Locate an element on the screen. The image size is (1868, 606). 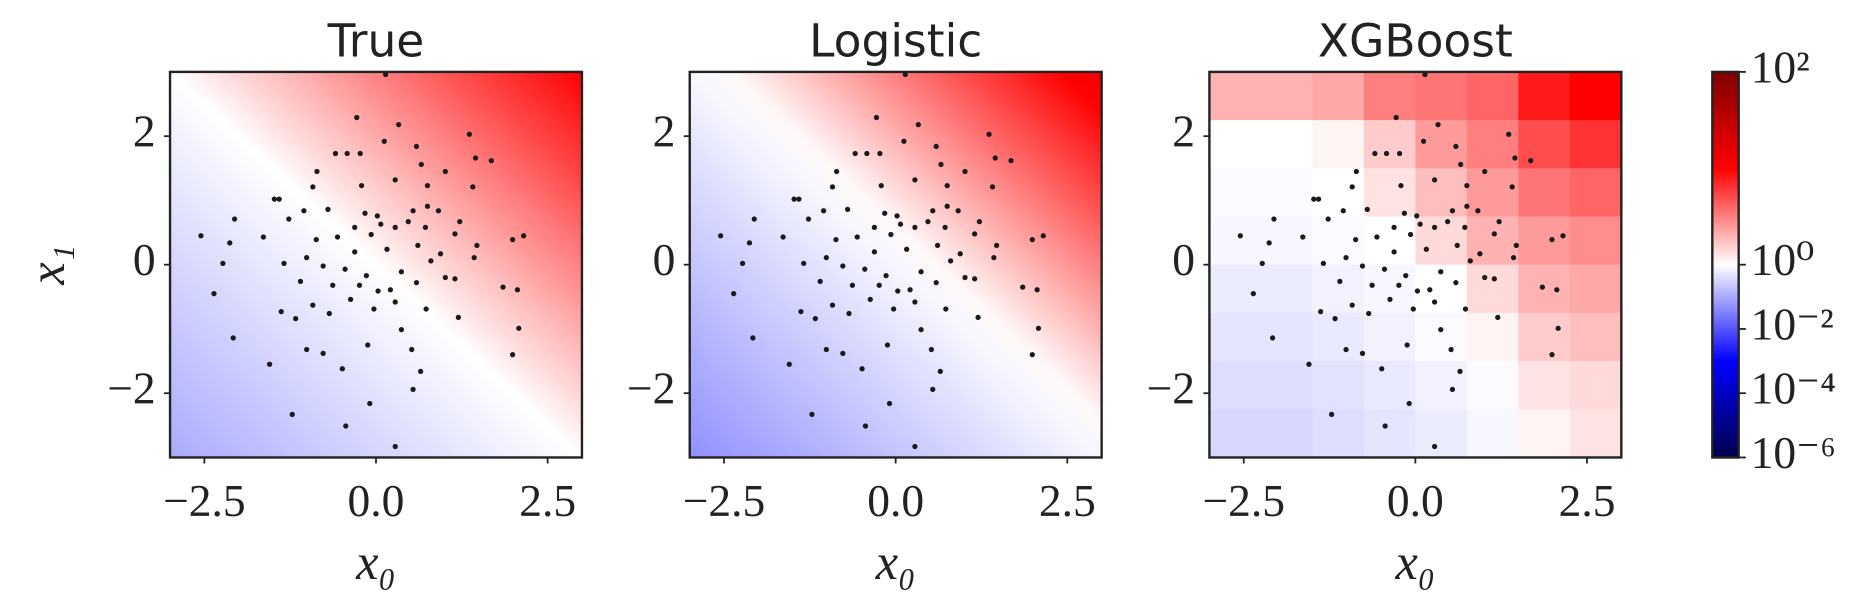
y-tick-label: 0 is located at coordinates (664, 259).